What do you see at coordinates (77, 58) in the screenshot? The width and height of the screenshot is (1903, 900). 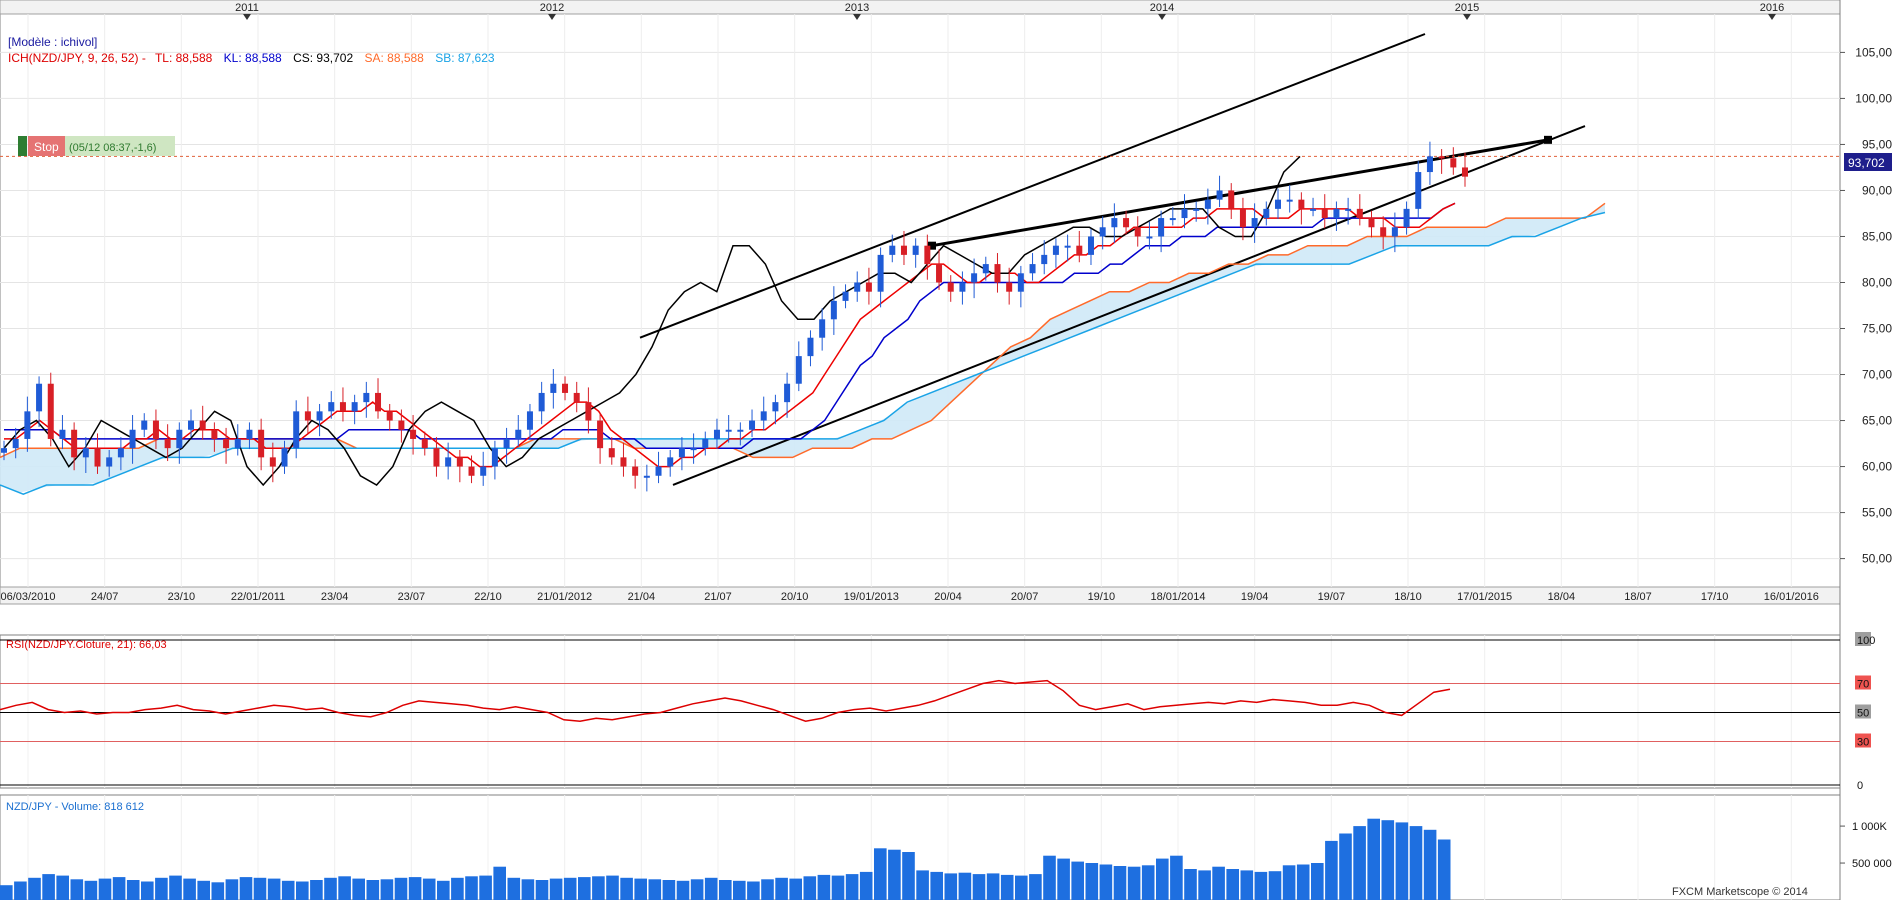 I see `ich-prefix: ICH(NZD/JPY, 9, 26, 52) -` at bounding box center [77, 58].